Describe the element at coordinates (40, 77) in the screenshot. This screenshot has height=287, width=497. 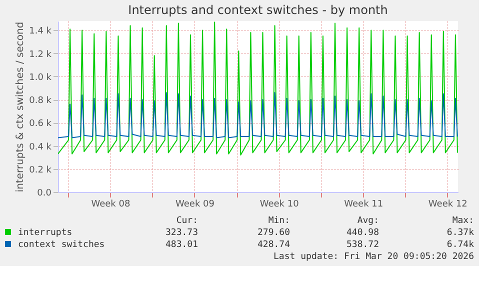
I see `y-tick-label: 1.0 k` at that location.